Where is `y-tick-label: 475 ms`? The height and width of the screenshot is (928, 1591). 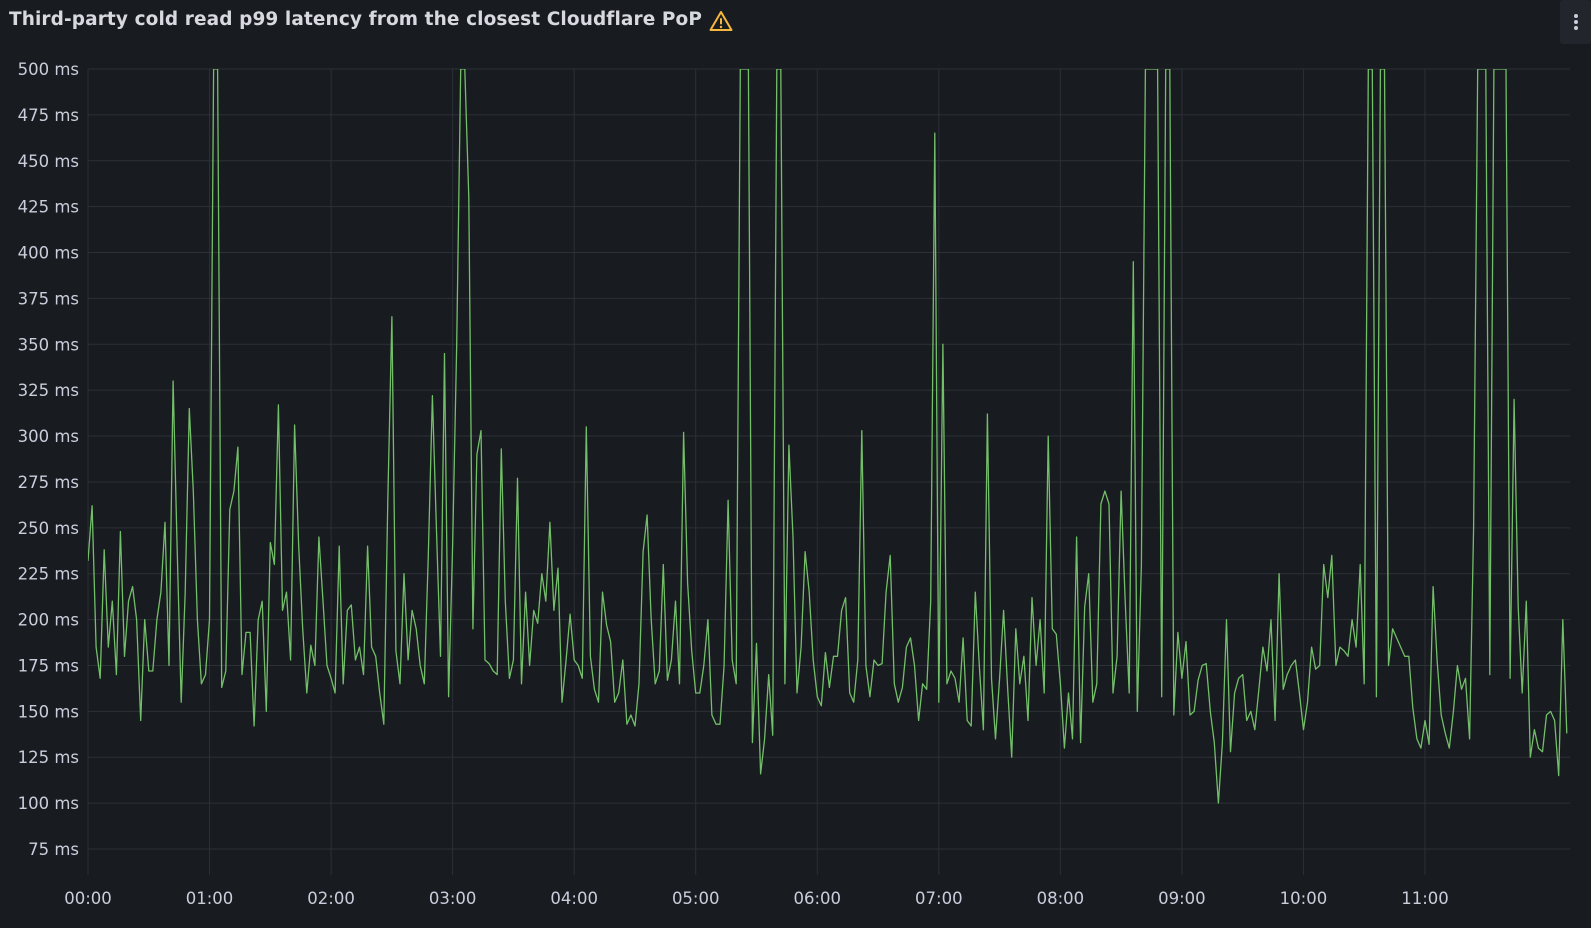
y-tick-label: 475 ms is located at coordinates (48, 115).